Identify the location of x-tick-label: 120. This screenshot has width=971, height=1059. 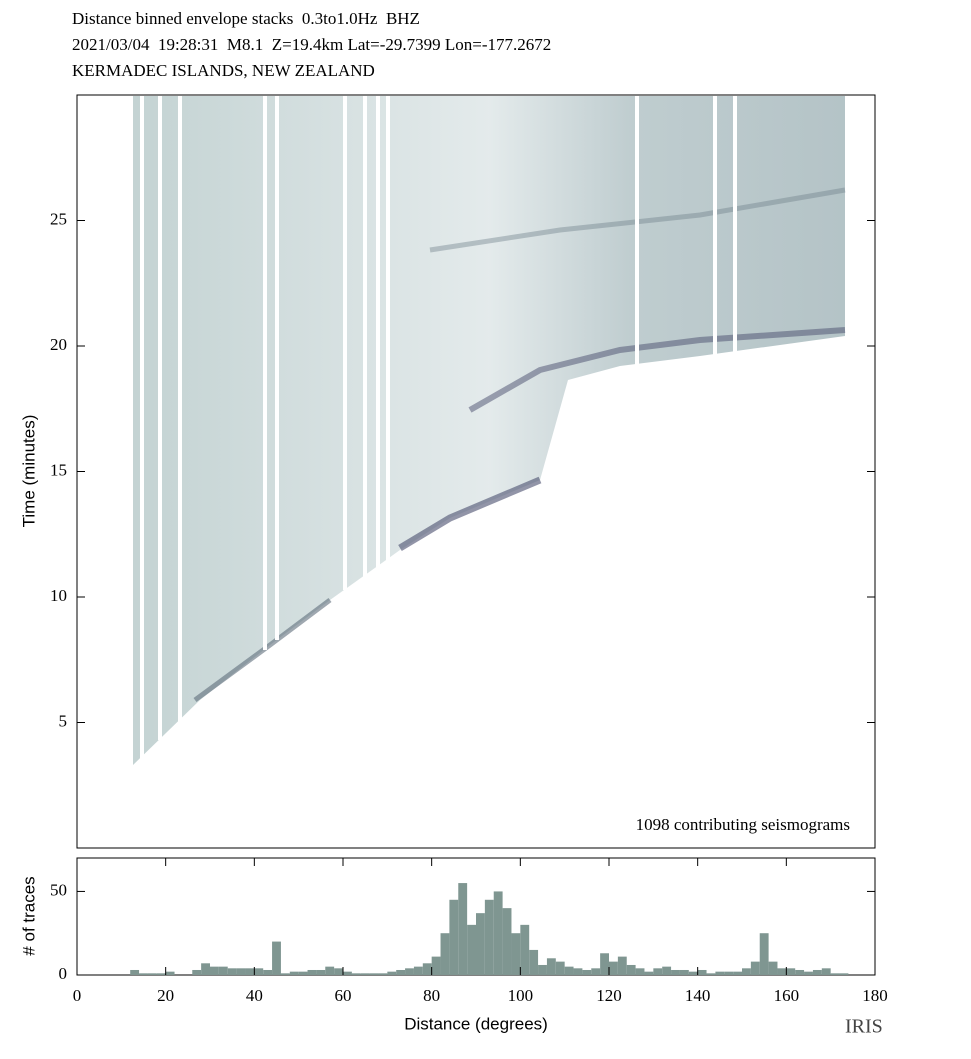
(609, 995).